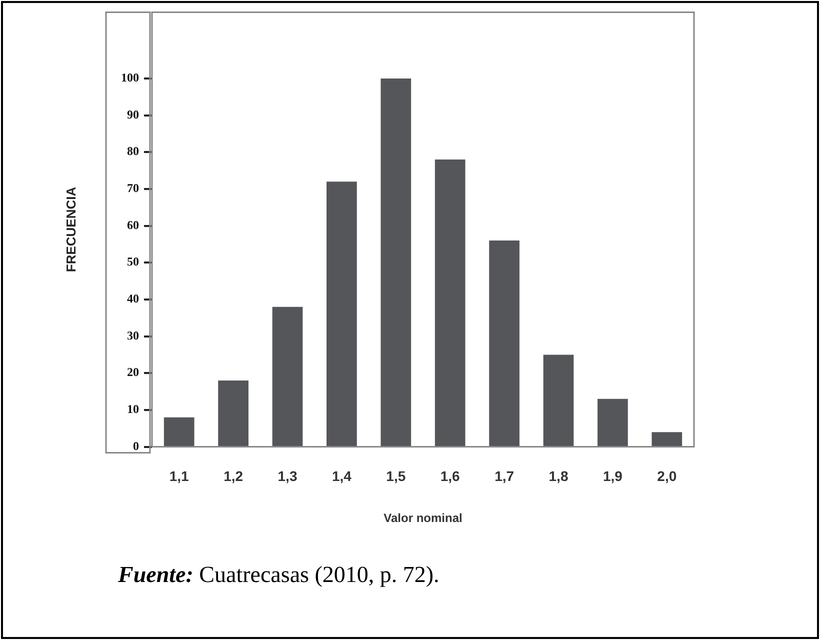 The image size is (820, 640). What do you see at coordinates (612, 476) in the screenshot?
I see `x-tick-label: 1,9` at bounding box center [612, 476].